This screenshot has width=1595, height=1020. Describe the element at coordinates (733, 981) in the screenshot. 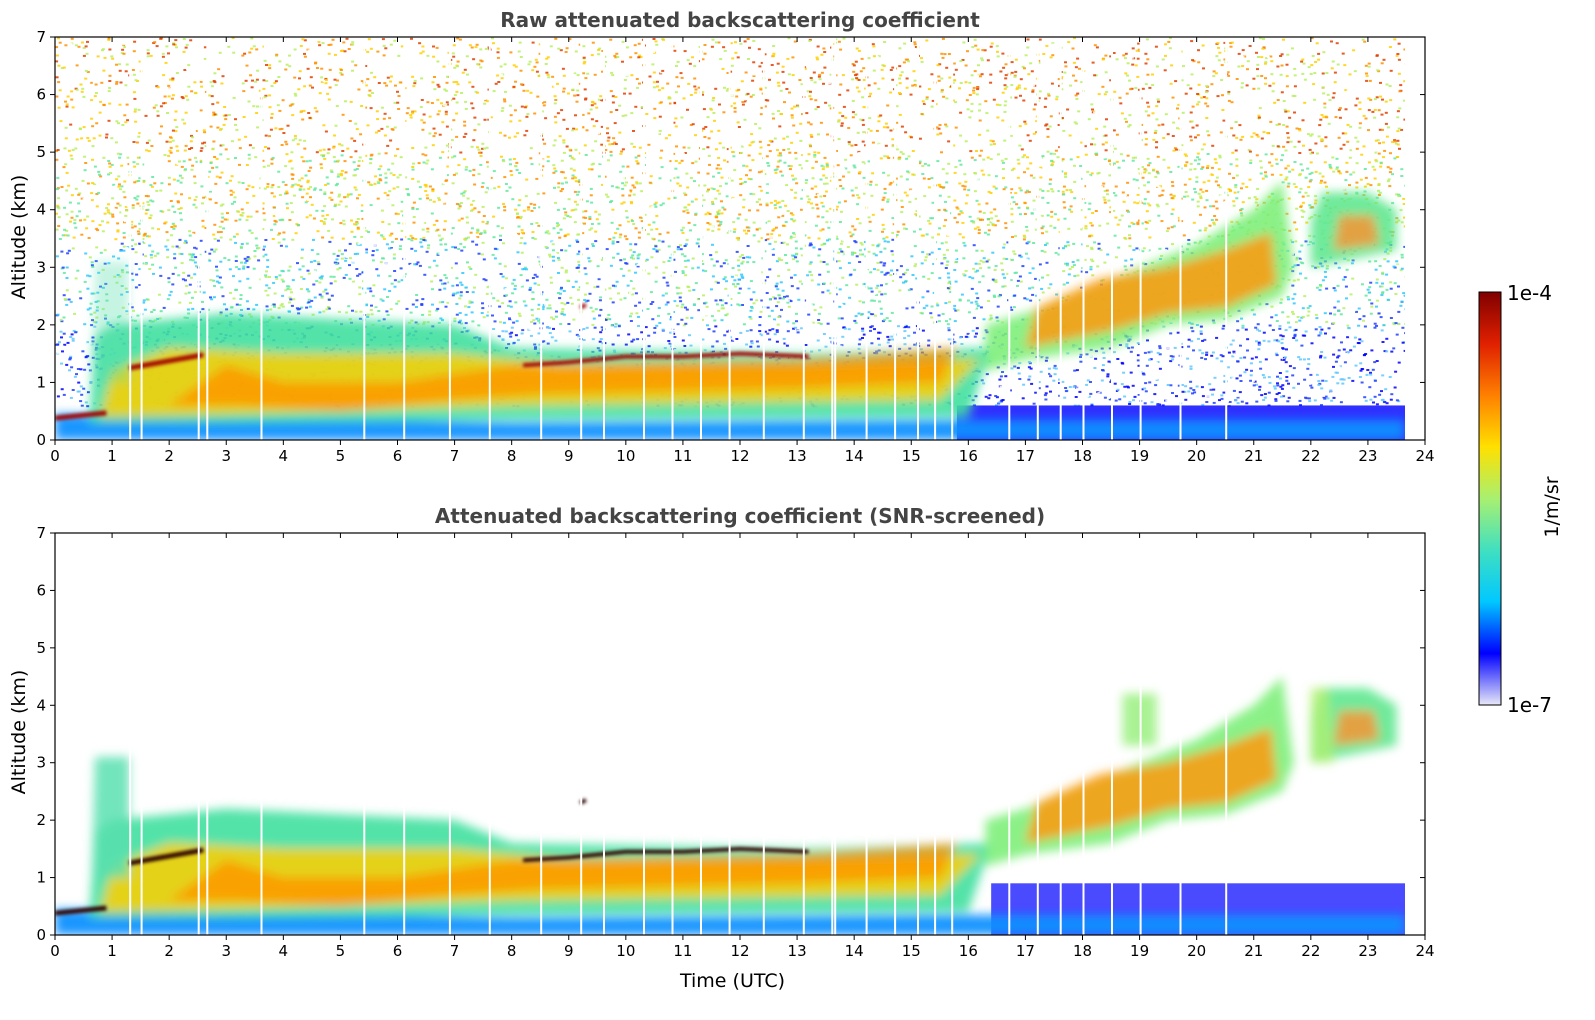

I see `x-axis-label: Time (UTC)` at that location.